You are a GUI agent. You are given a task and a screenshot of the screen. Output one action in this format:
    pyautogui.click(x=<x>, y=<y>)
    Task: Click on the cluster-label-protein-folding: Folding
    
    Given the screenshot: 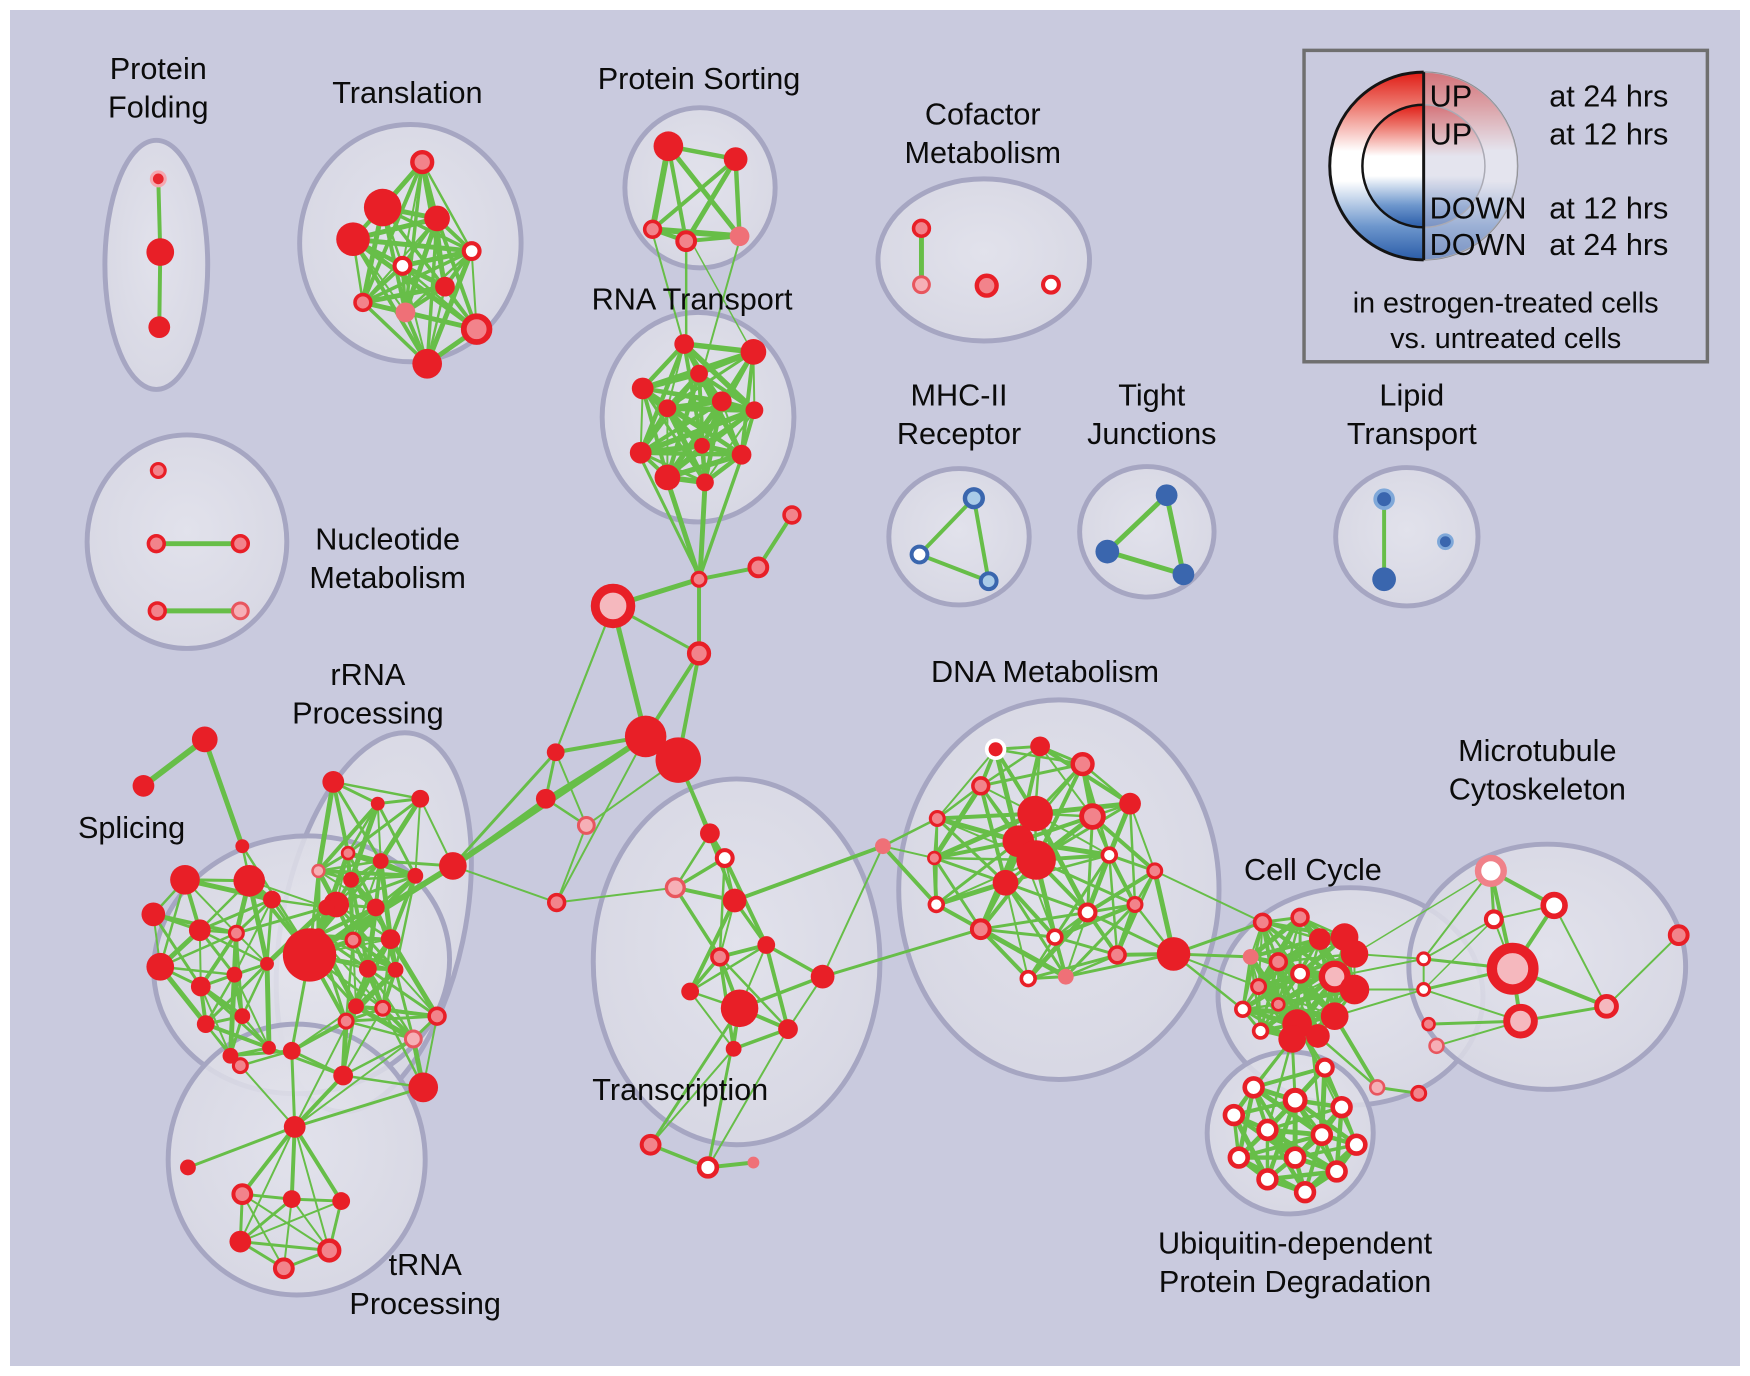 What is the action you would take?
    pyautogui.click(x=158, y=108)
    